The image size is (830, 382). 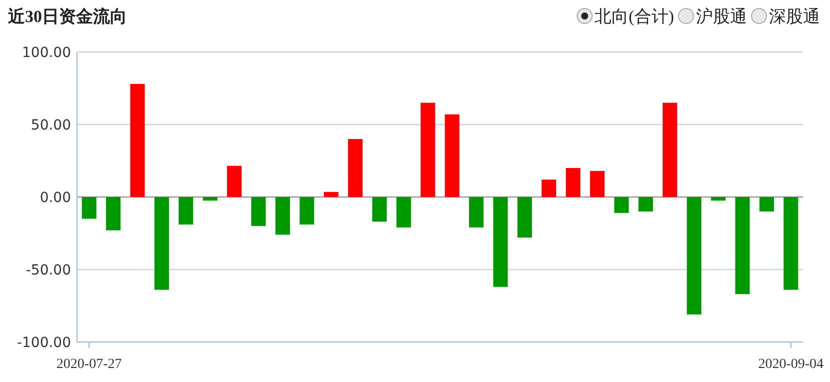 What do you see at coordinates (634, 16) in the screenshot?
I see `text: 北向(合计)` at bounding box center [634, 16].